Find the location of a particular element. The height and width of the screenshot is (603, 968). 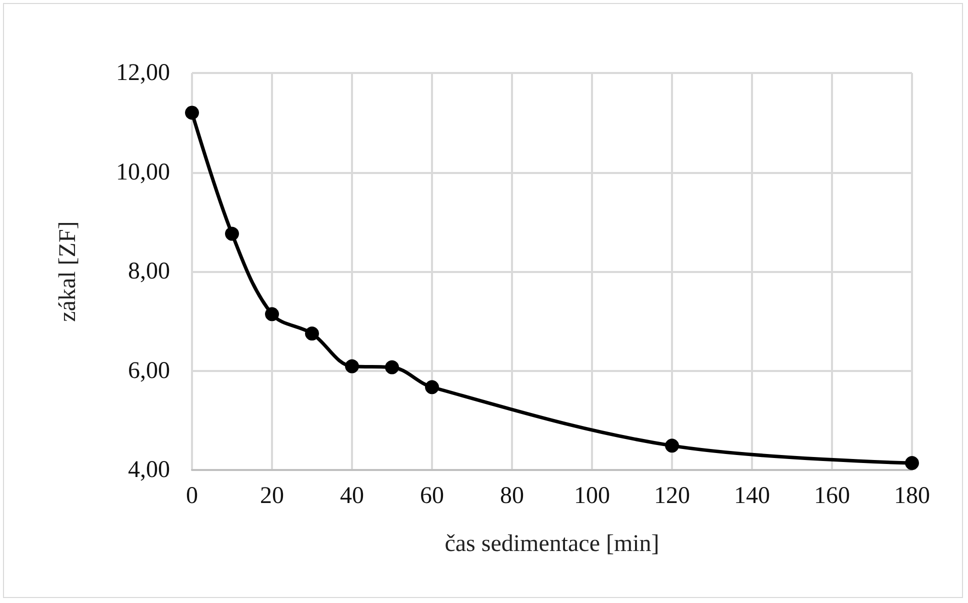

x-tick-label: 40 is located at coordinates (352, 496).